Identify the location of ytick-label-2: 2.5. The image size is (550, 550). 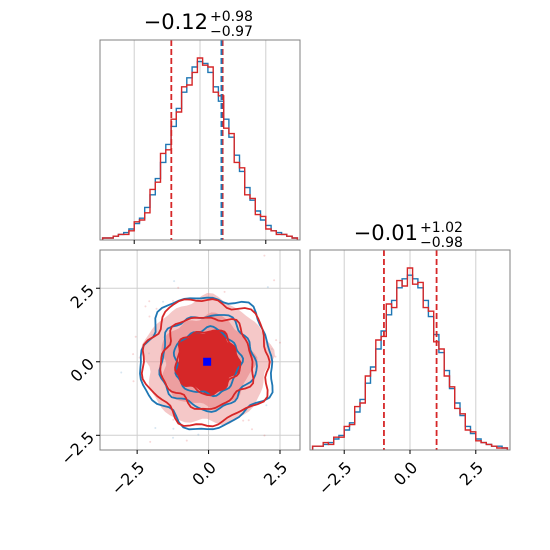
(82, 296).